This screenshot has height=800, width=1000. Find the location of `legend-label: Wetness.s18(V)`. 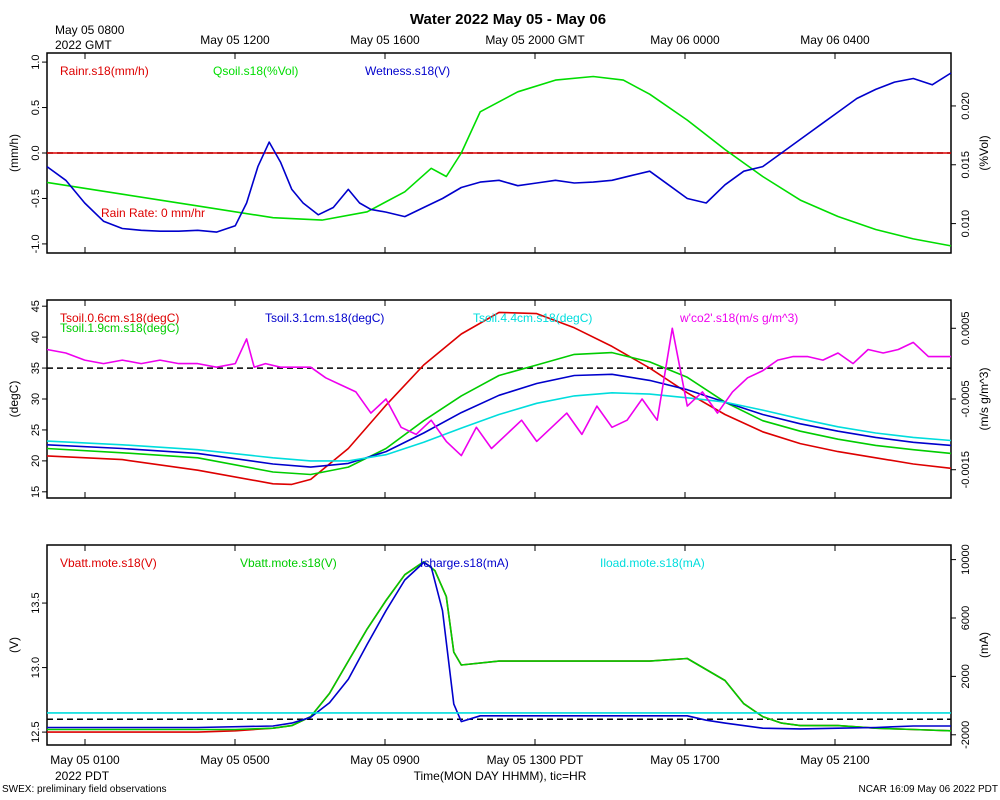

legend-label: Wetness.s18(V) is located at coordinates (407, 71).